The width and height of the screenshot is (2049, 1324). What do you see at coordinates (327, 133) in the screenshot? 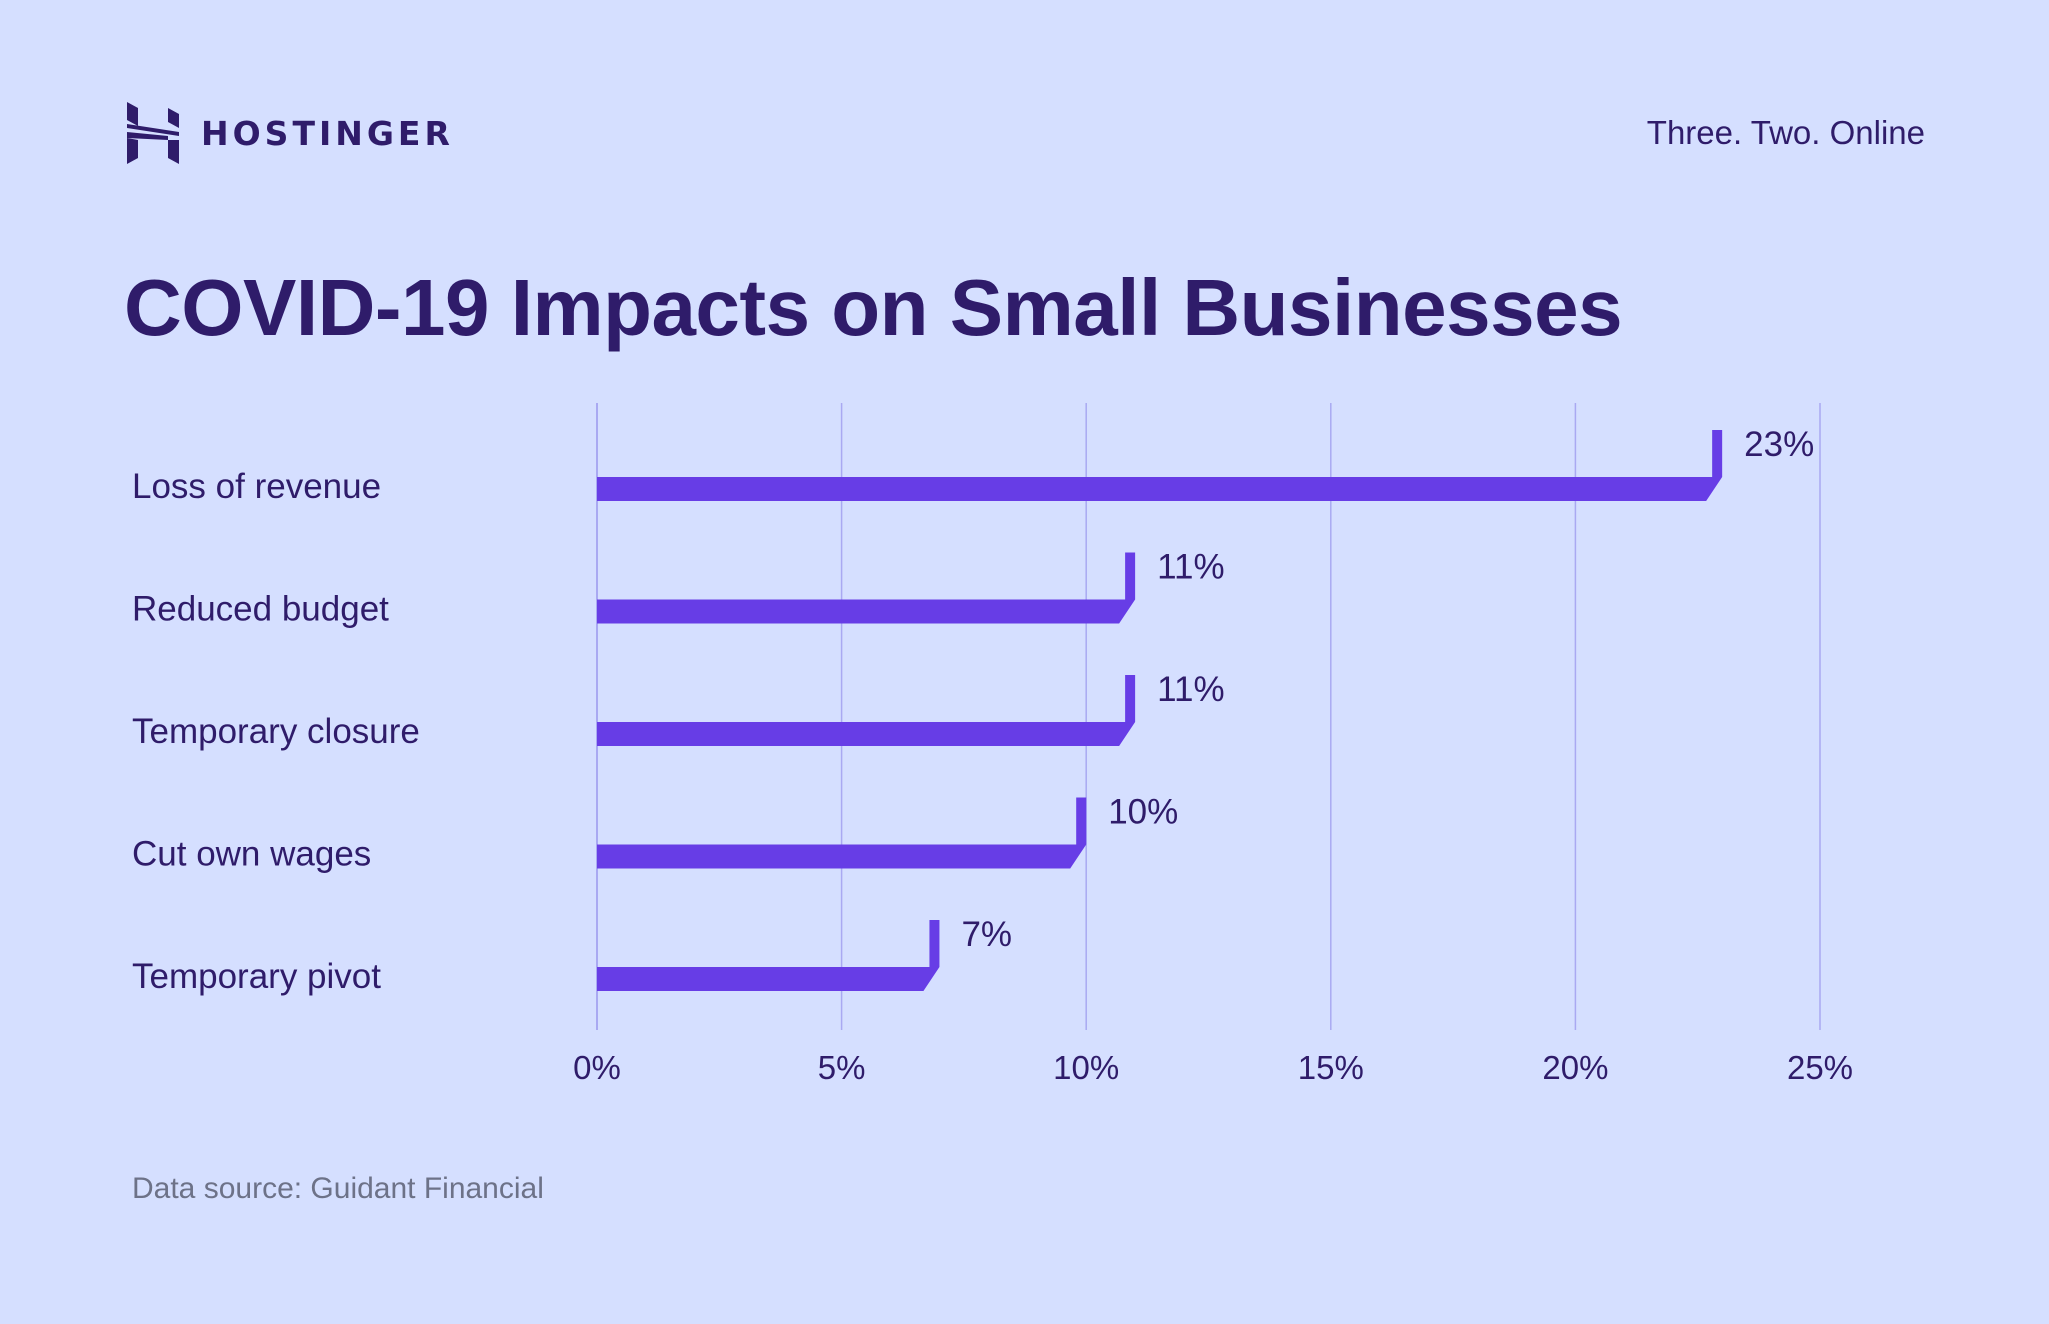
I see `brand-name: HOSTINGER` at bounding box center [327, 133].